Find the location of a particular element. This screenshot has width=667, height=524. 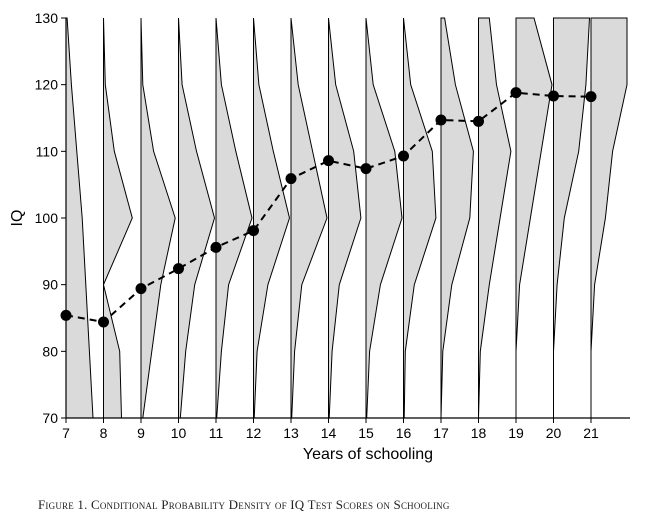

y-axis-title: IQ is located at coordinates (17, 218).